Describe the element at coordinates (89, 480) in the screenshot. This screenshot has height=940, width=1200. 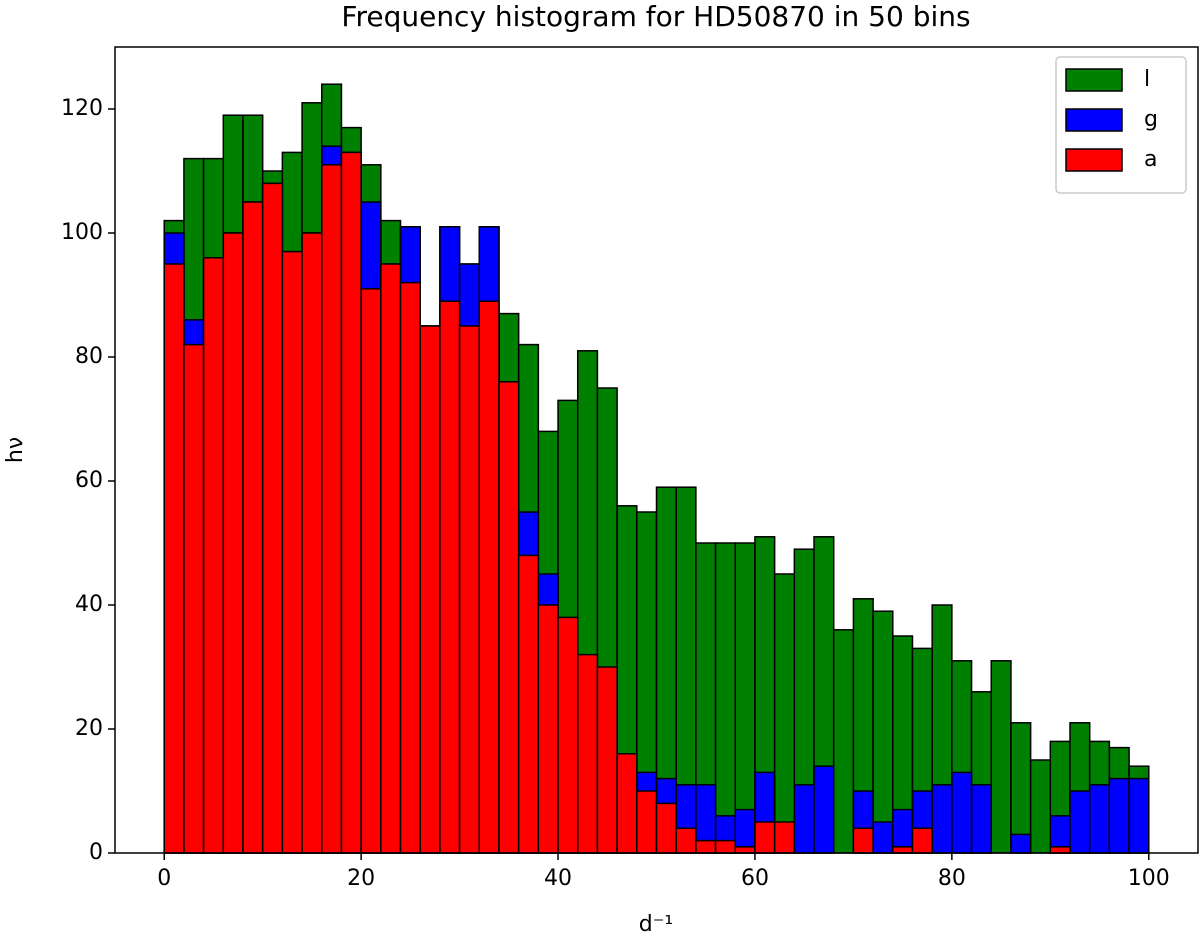
I see `y-tick-label: 60` at that location.